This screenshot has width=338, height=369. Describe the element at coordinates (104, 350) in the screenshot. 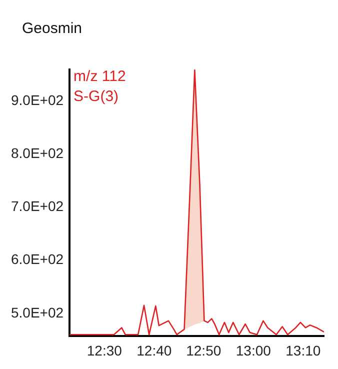

I see `x-tick-label: 12:30` at that location.